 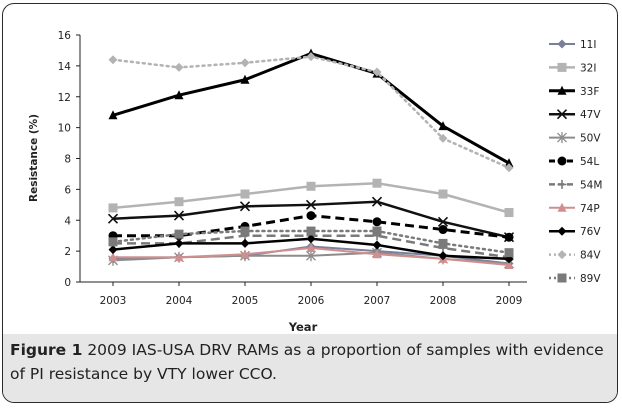 What do you see at coordinates (575, 115) in the screenshot?
I see `legend-item-47v: 47V` at bounding box center [575, 115].